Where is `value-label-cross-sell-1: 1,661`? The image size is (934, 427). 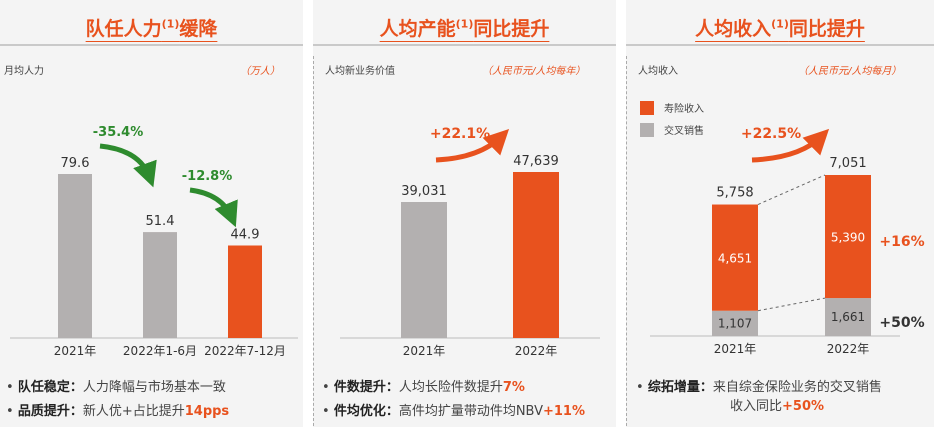 value-label-cross-sell-1: 1,661 is located at coordinates (848, 317).